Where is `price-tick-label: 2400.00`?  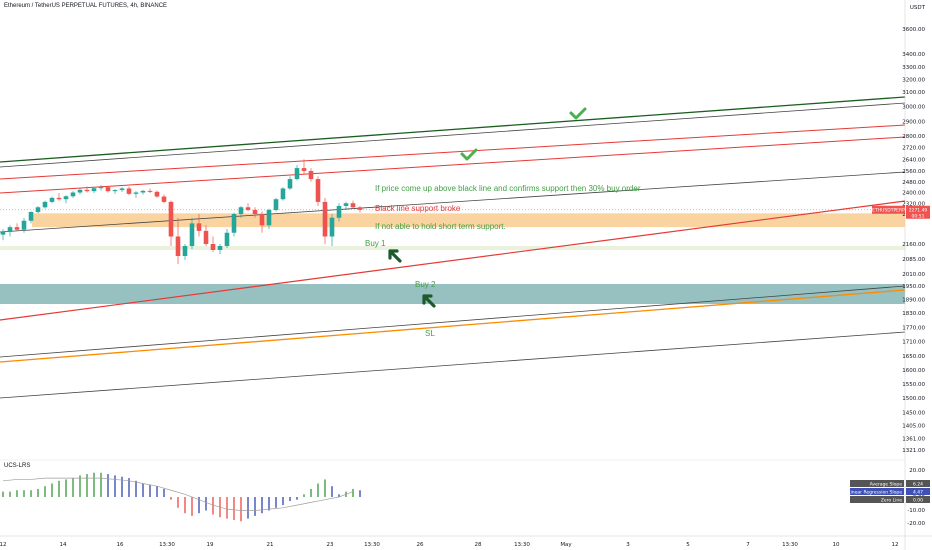 price-tick-label: 2400.00 is located at coordinates (913, 194).